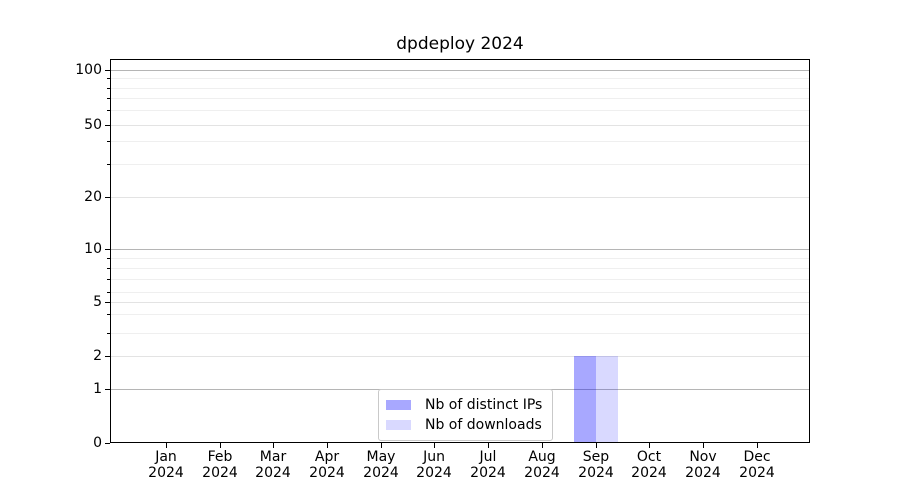 The height and width of the screenshot is (500, 900). What do you see at coordinates (93, 249) in the screenshot?
I see `y-tick-label: 10` at bounding box center [93, 249].